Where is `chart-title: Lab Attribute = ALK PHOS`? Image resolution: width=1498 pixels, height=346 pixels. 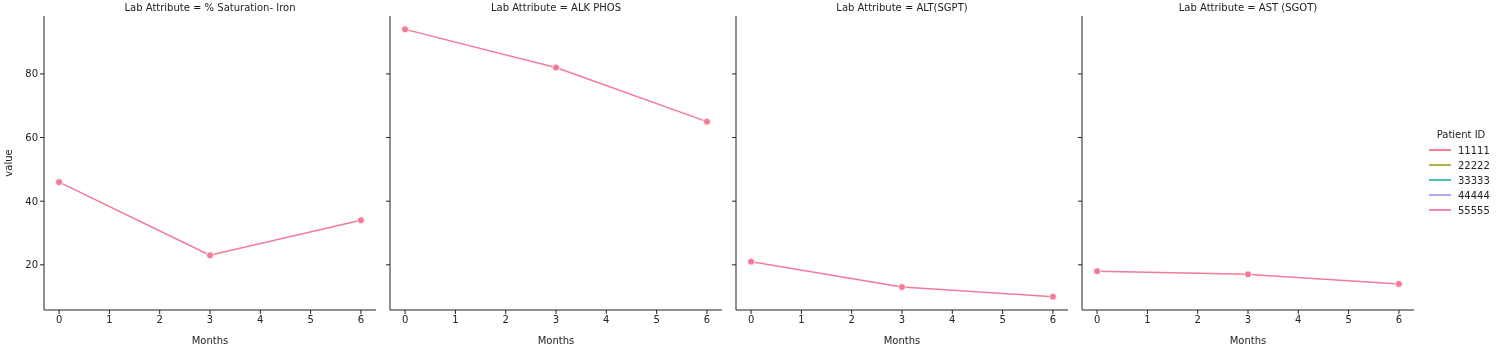
chart-title: Lab Attribute = ALK PHOS is located at coordinates (555, 7).